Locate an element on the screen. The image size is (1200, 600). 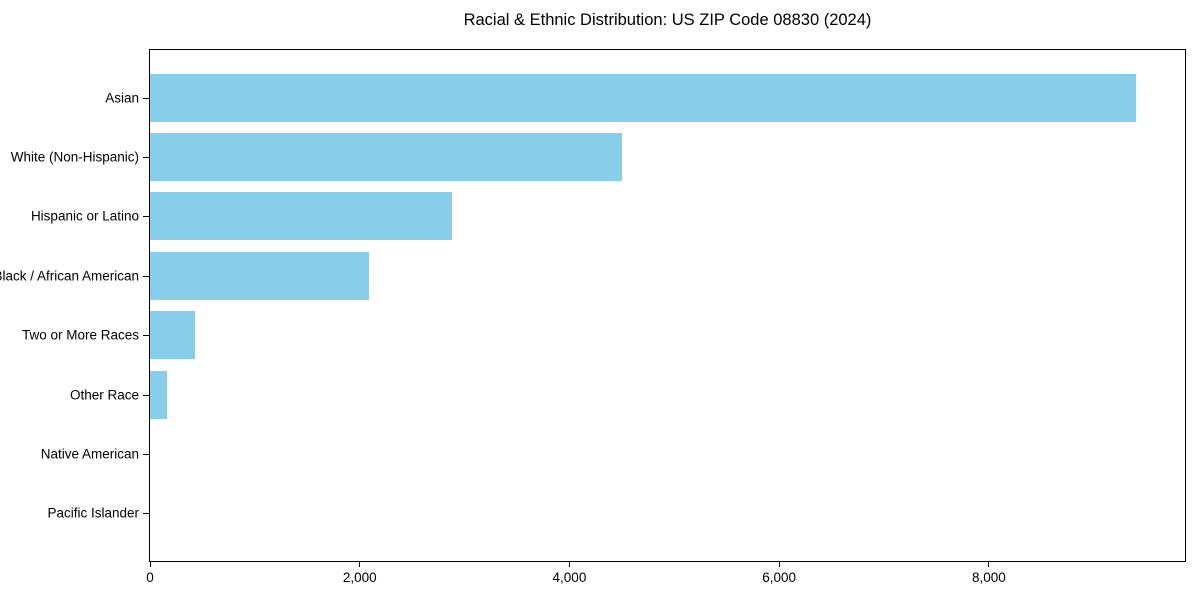
bar-row: Pacific Islander is located at coordinates (616, 513).